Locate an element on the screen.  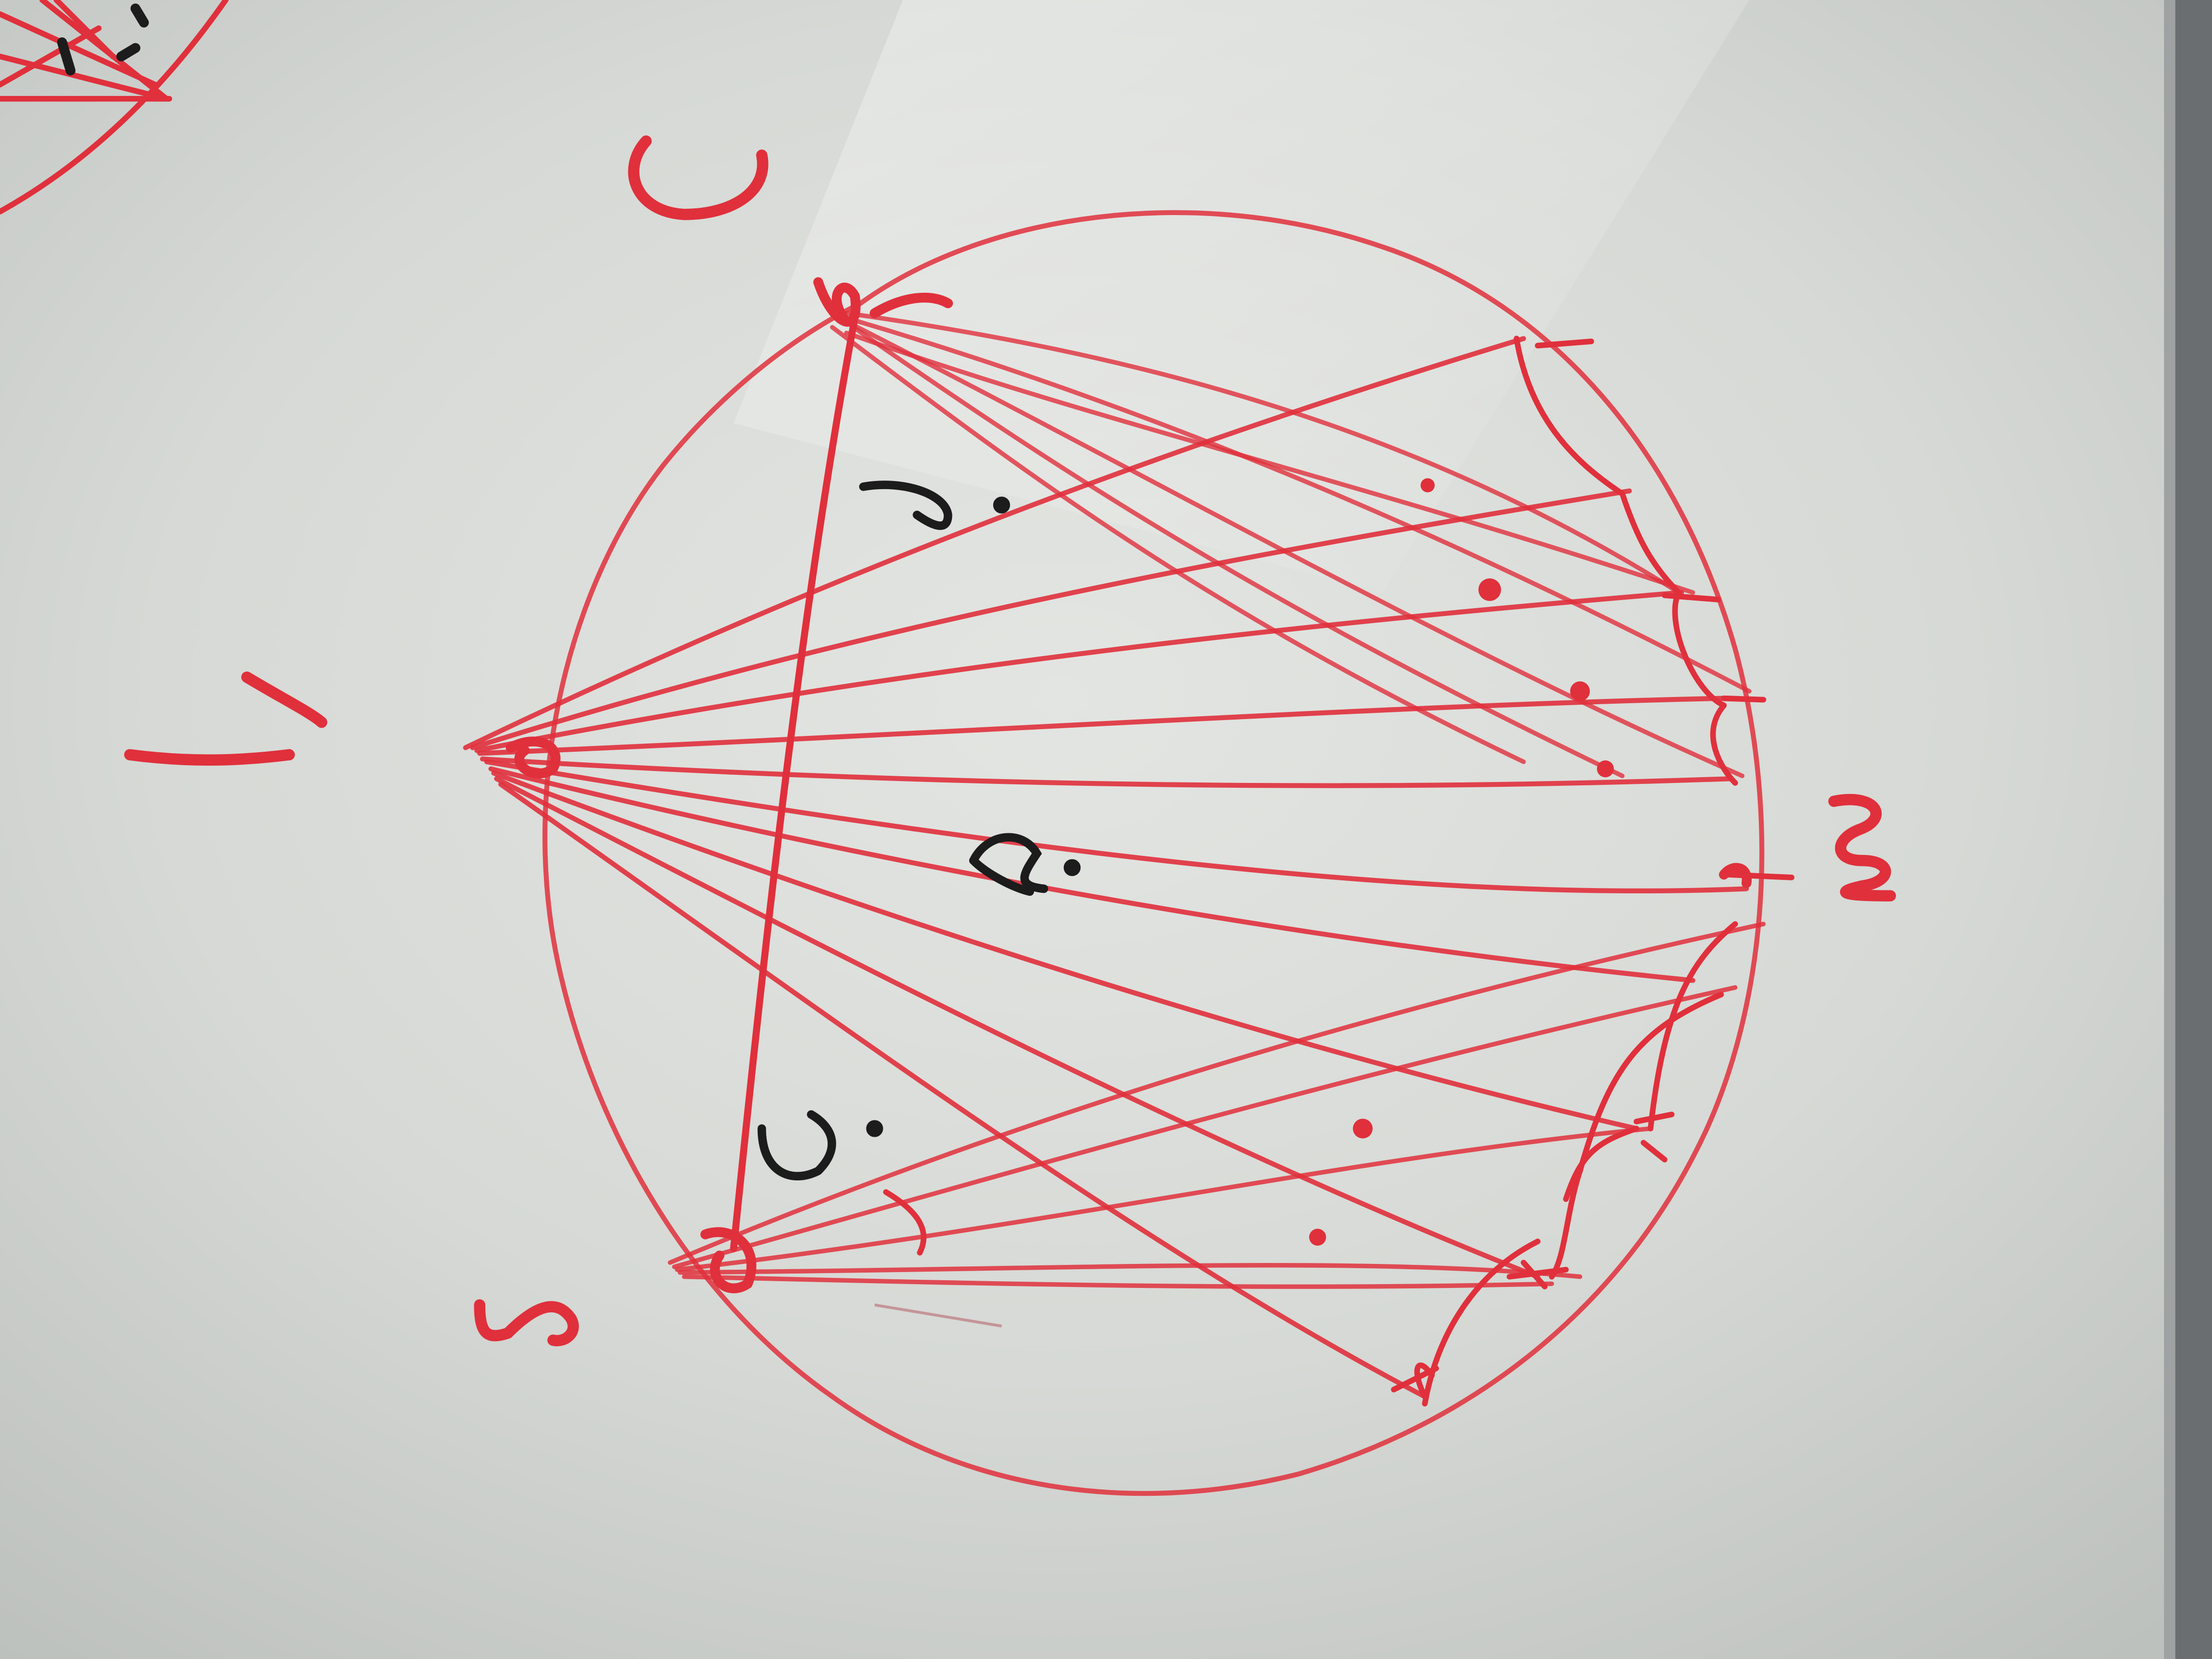
fan-from-c is located at coordinates (1291, 545).